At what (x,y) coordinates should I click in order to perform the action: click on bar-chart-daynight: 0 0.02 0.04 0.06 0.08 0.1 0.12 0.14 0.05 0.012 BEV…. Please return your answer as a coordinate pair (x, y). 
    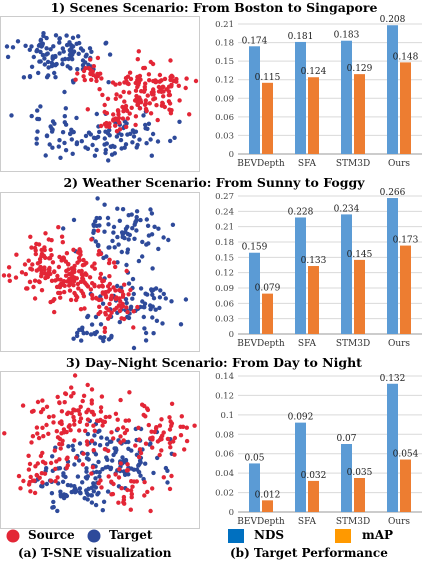
    Looking at the image, I should click on (318, 449).